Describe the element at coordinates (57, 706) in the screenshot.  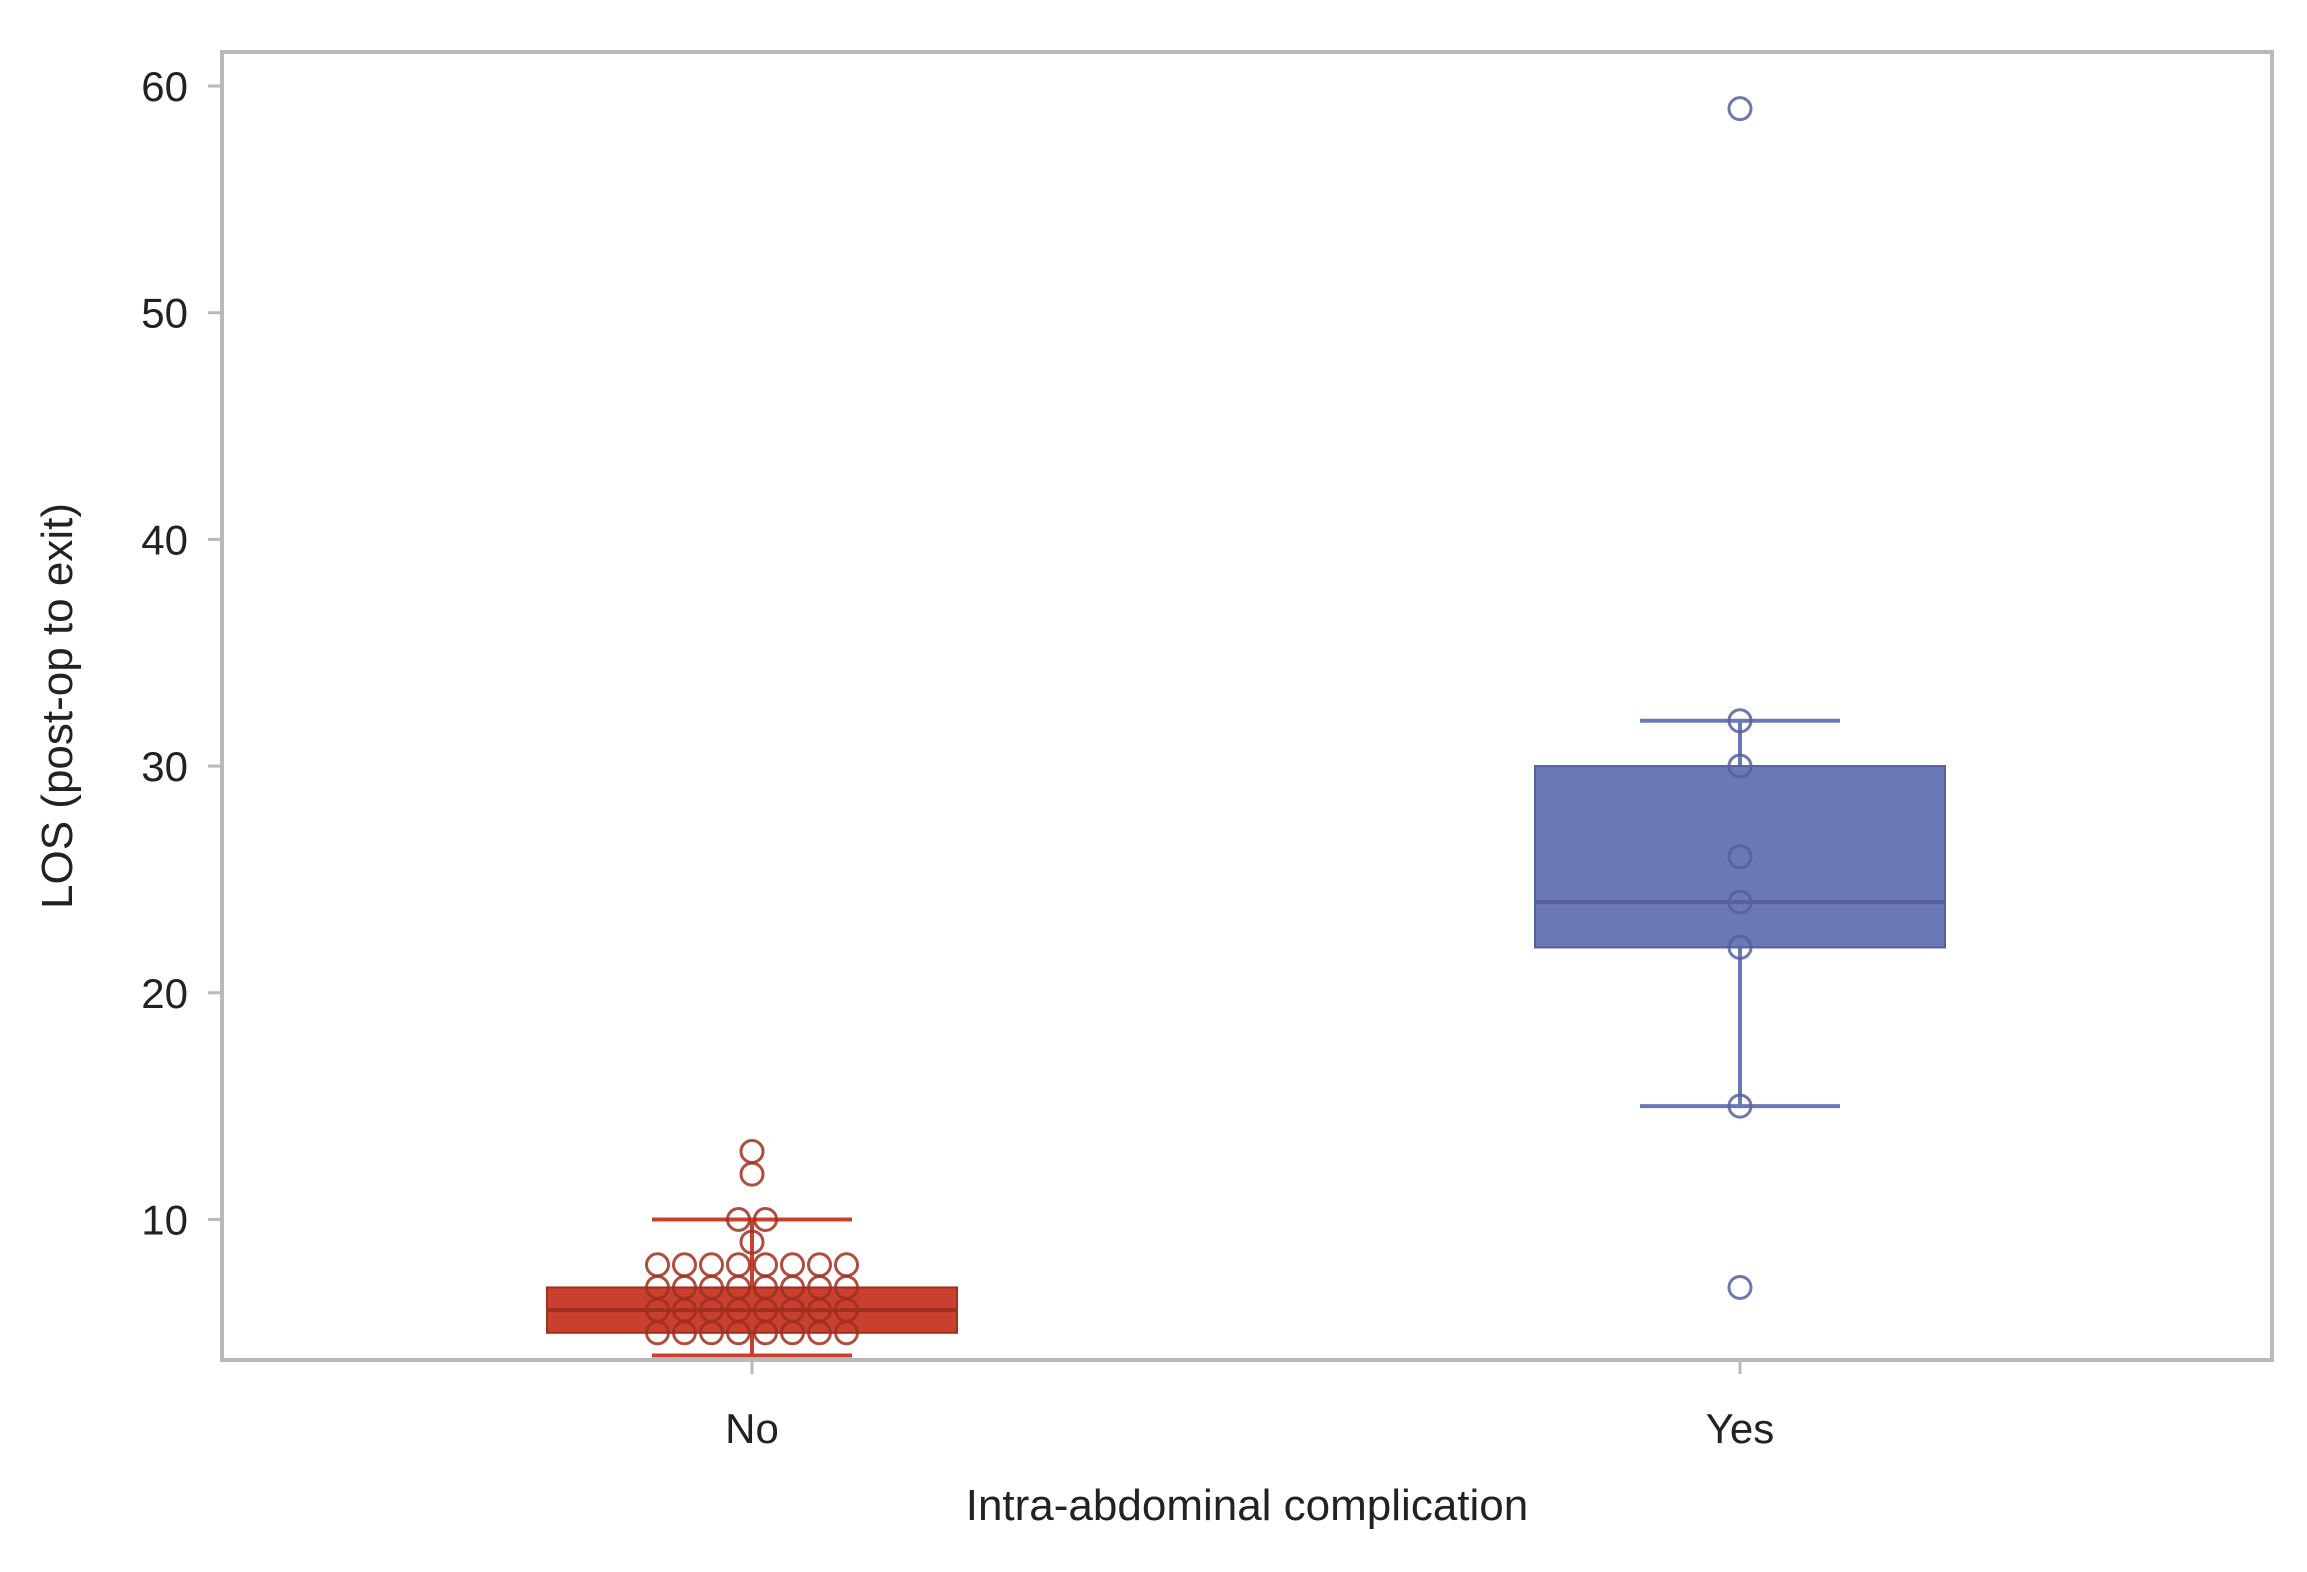
I see `y-axis-title: LOS (post-op to exit)` at that location.